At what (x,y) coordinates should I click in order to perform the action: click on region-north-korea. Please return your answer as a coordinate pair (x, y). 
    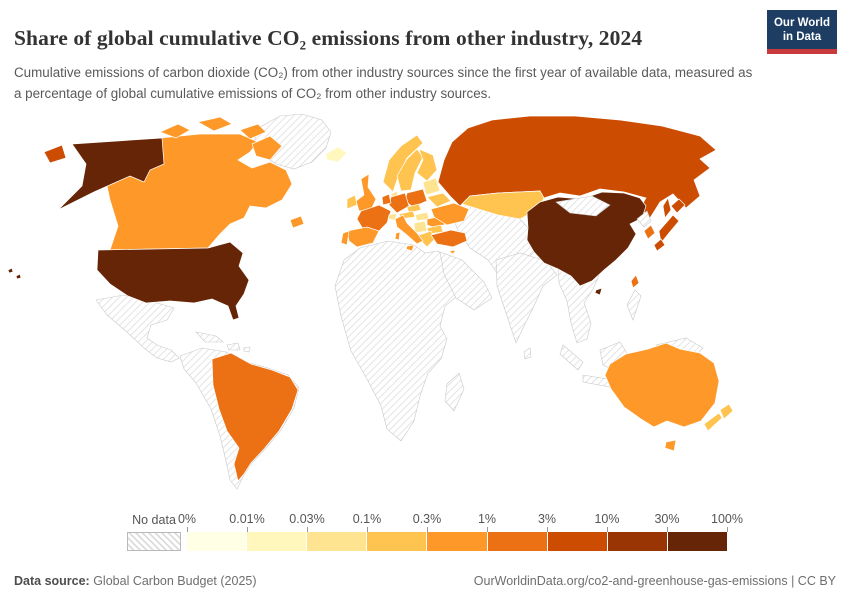
    Looking at the image, I should click on (644, 219).